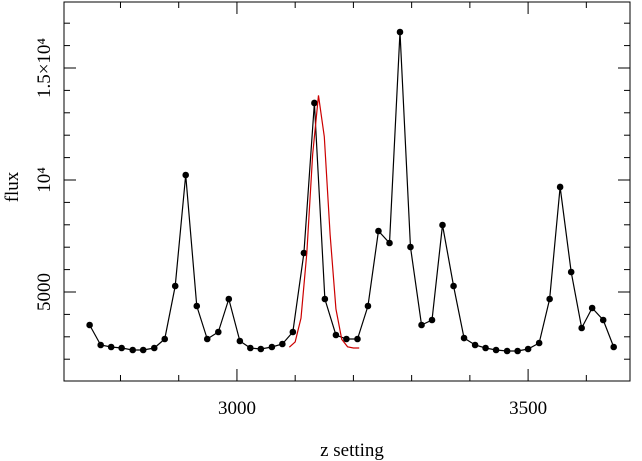 The image size is (642, 461). Describe the element at coordinates (12, 186) in the screenshot. I see `y-axis-label: flux` at that location.